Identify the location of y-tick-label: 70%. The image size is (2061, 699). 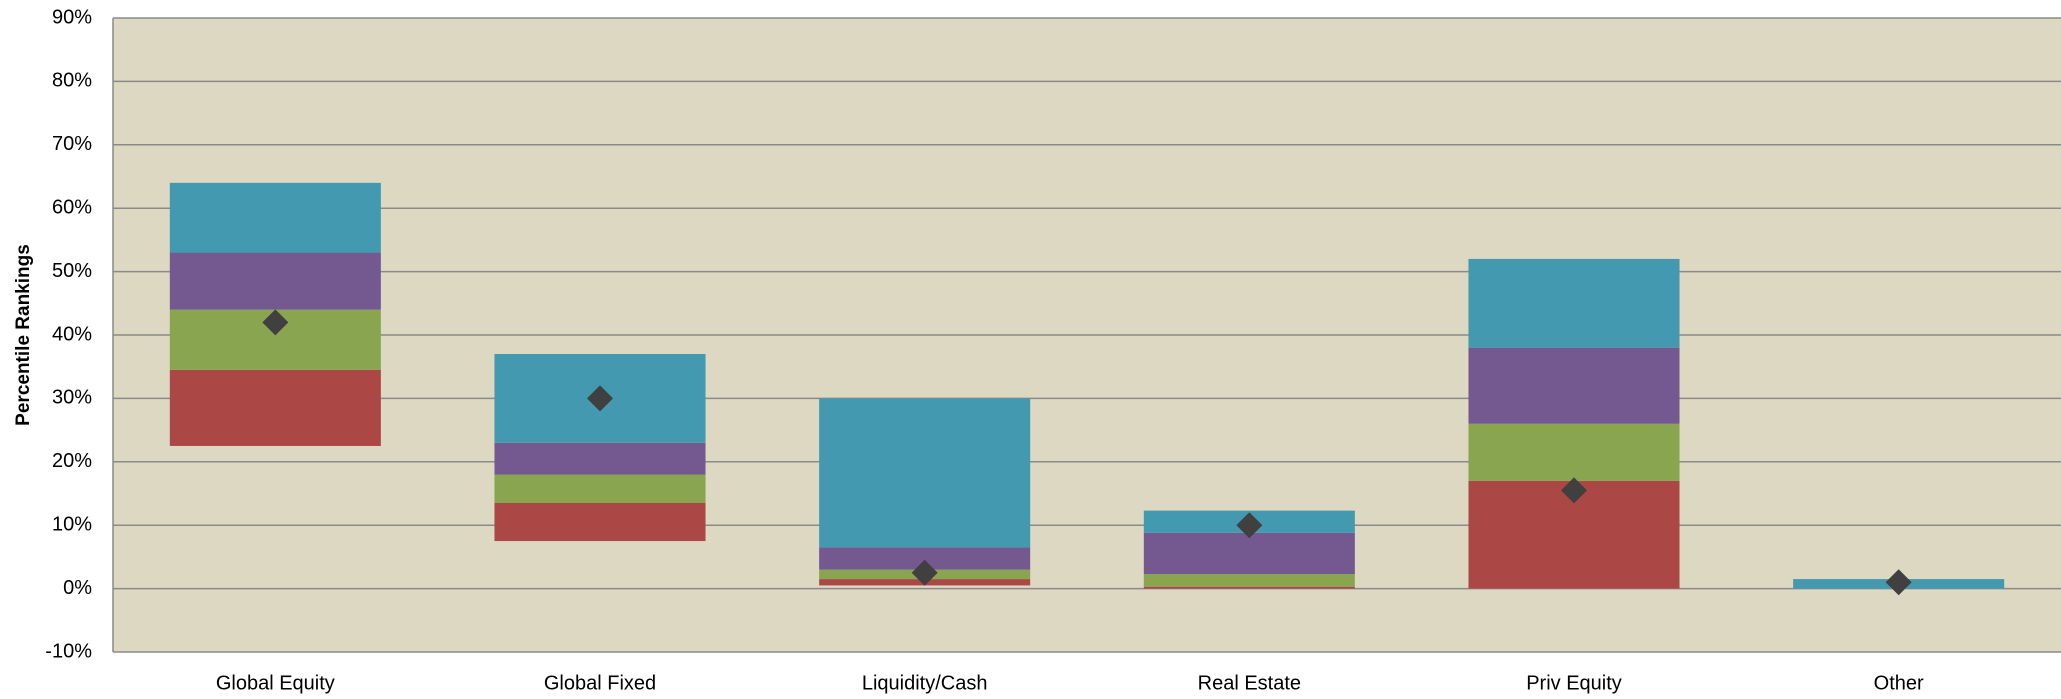
(72, 144).